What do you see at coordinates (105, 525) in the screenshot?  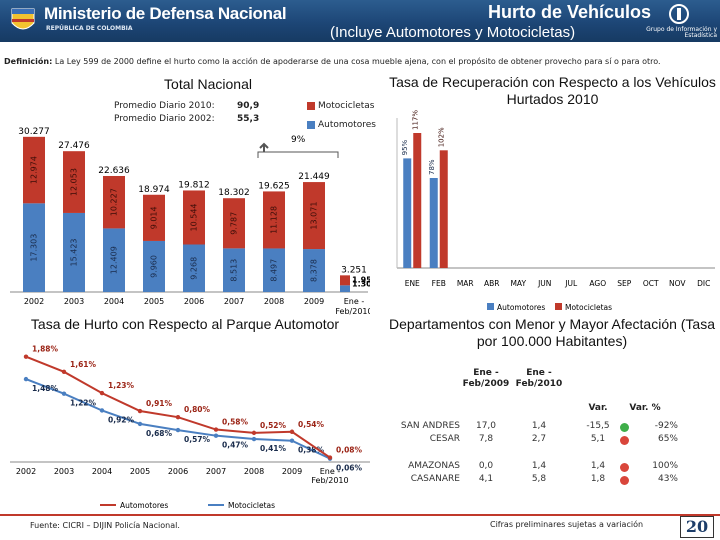 I see `source-note: Fuente: CICRI – DIJIN Policía Nacional.` at bounding box center [105, 525].